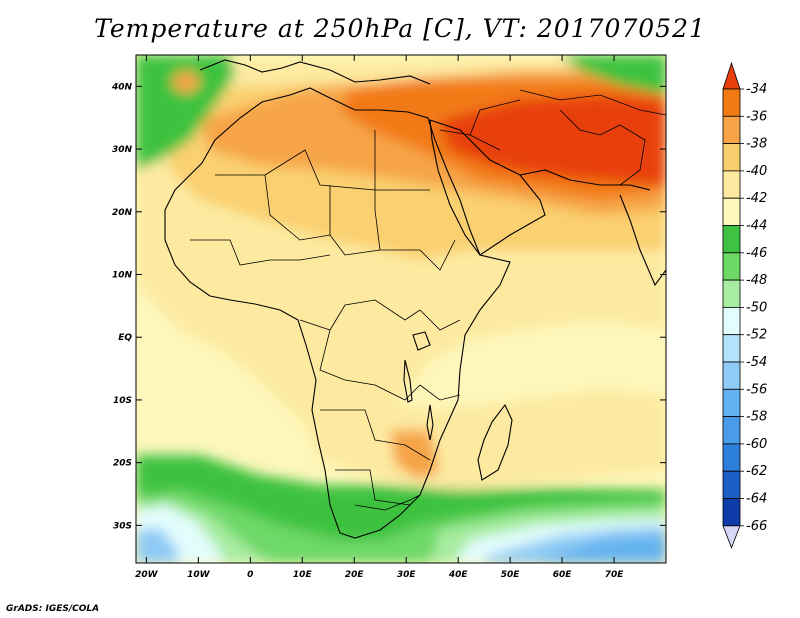 The width and height of the screenshot is (800, 618). What do you see at coordinates (756, 116) in the screenshot?
I see `colorbar-label: -36` at bounding box center [756, 116].